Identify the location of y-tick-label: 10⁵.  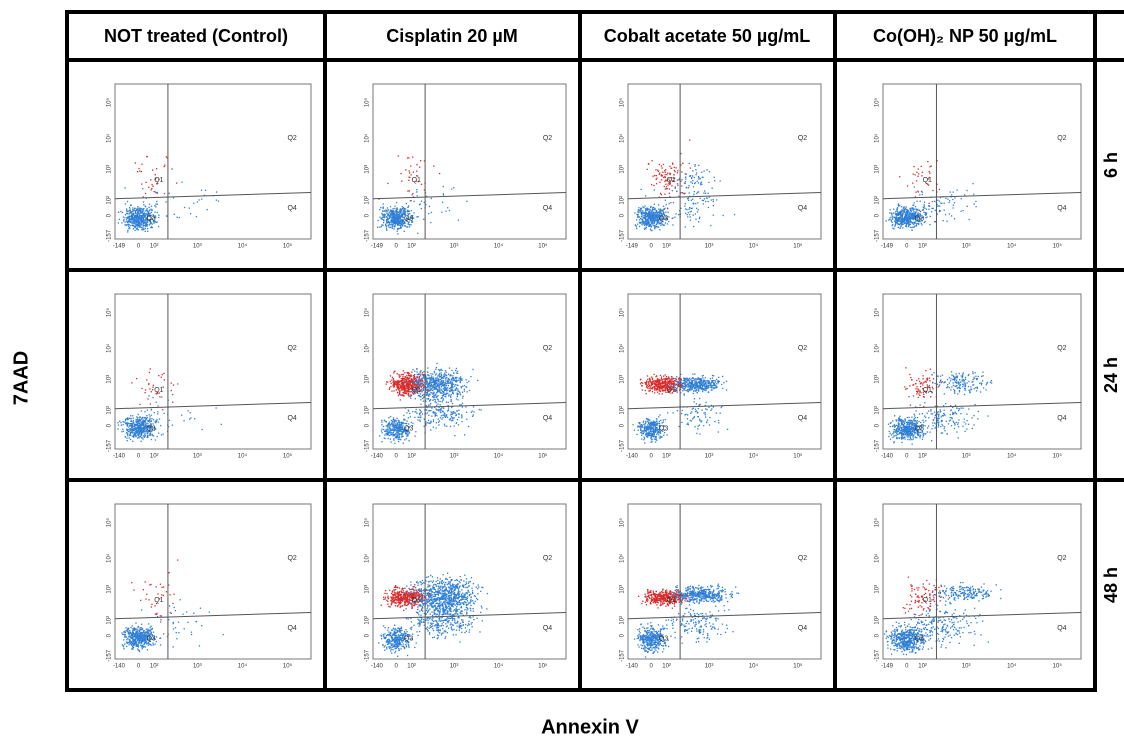
(877, 103).